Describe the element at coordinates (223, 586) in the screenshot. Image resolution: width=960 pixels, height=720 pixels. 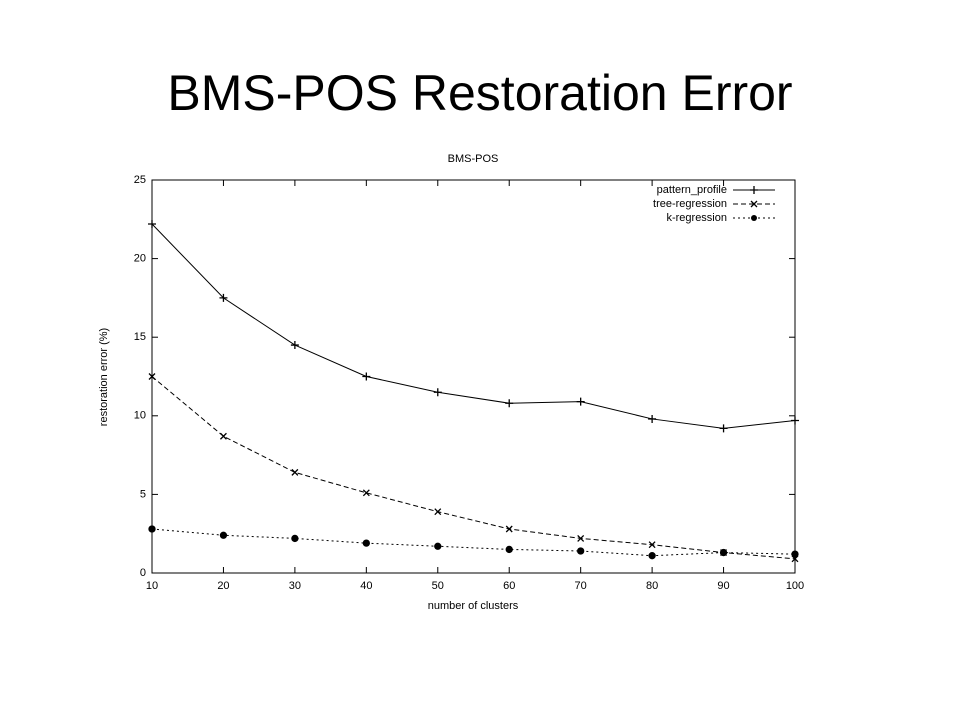
I see `x-tick-label: 20` at that location.